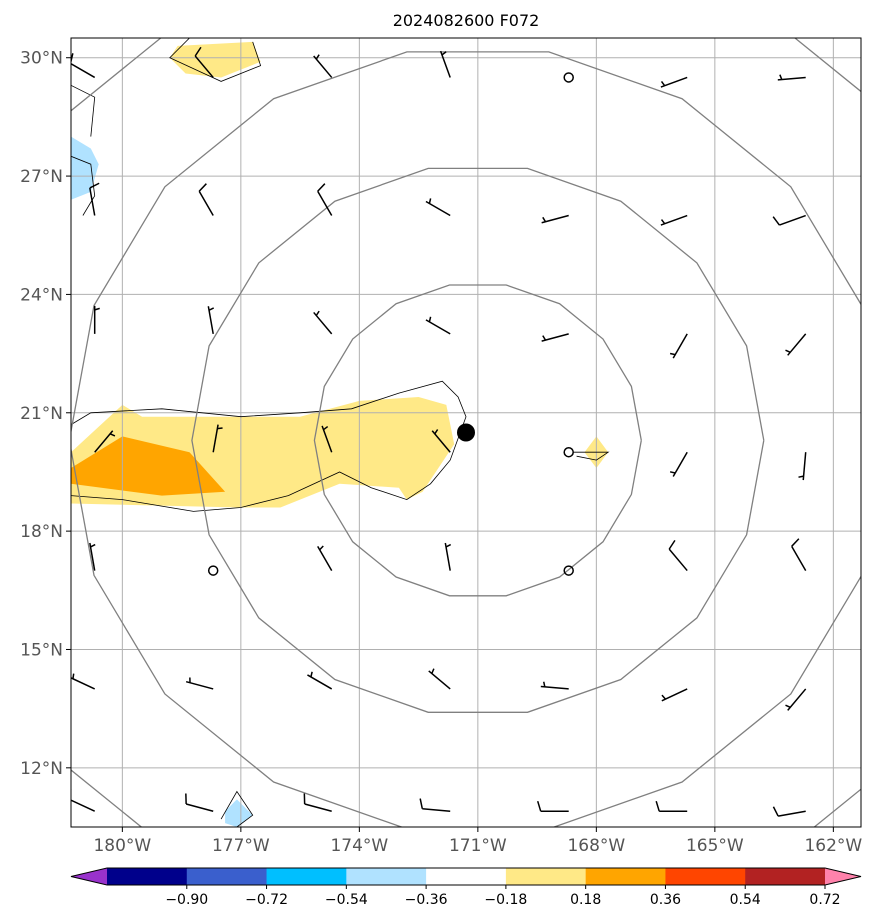  I want to click on lon-tick-label: 177°W, so click(241, 846).